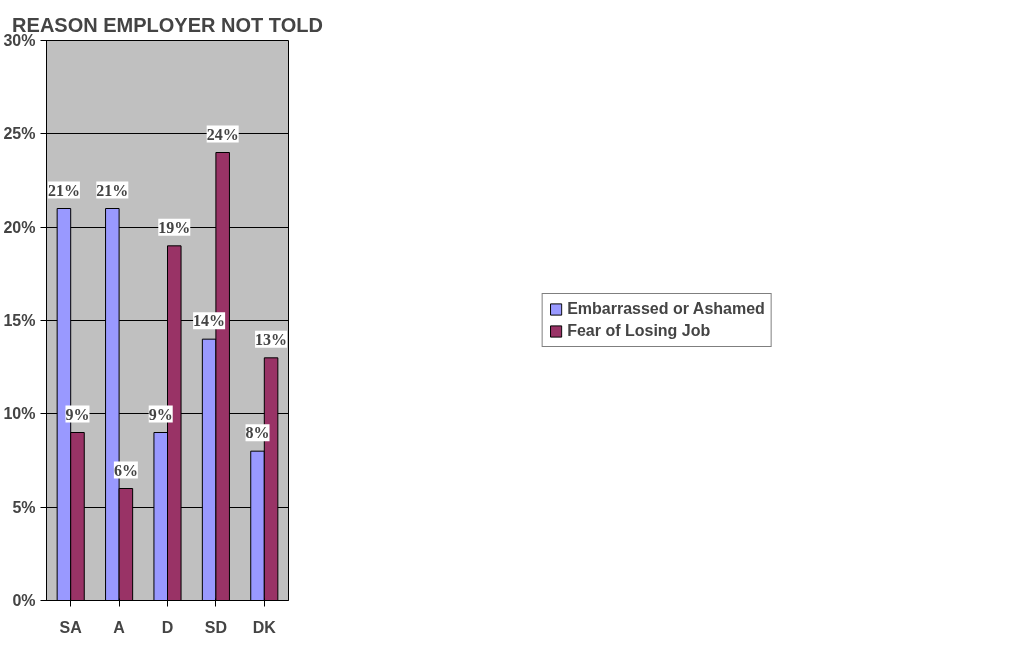  Describe the element at coordinates (71, 627) in the screenshot. I see `x-tick-label: SA` at that location.